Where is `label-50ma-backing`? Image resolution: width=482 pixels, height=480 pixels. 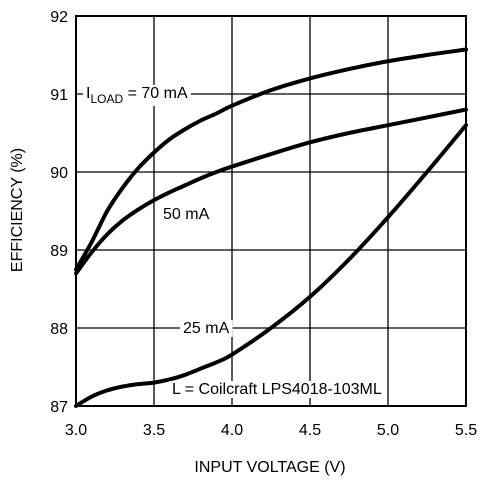 label-50ma-backing is located at coordinates (186, 214).